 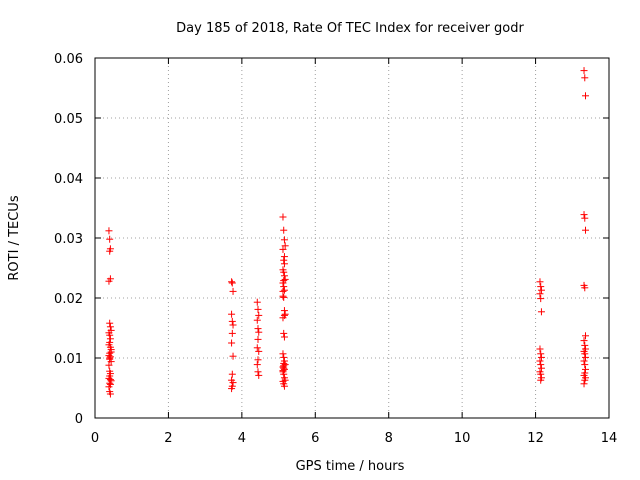 What do you see at coordinates (168, 438) in the screenshot?
I see `x-tick-label: 2` at bounding box center [168, 438].